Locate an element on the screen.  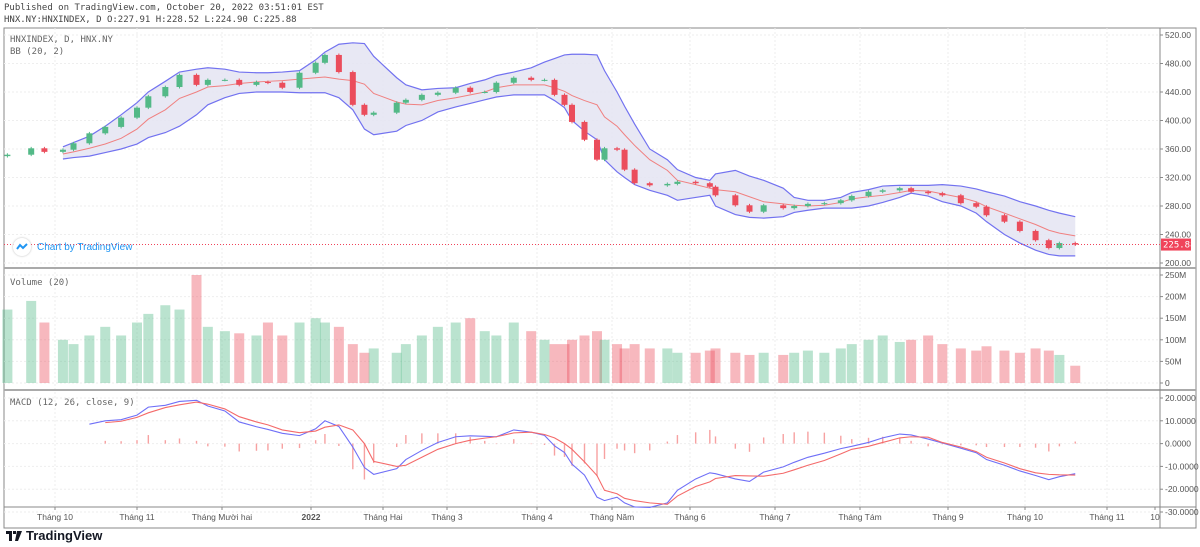
time-axis-label: Tháng 11 is located at coordinates (137, 517).